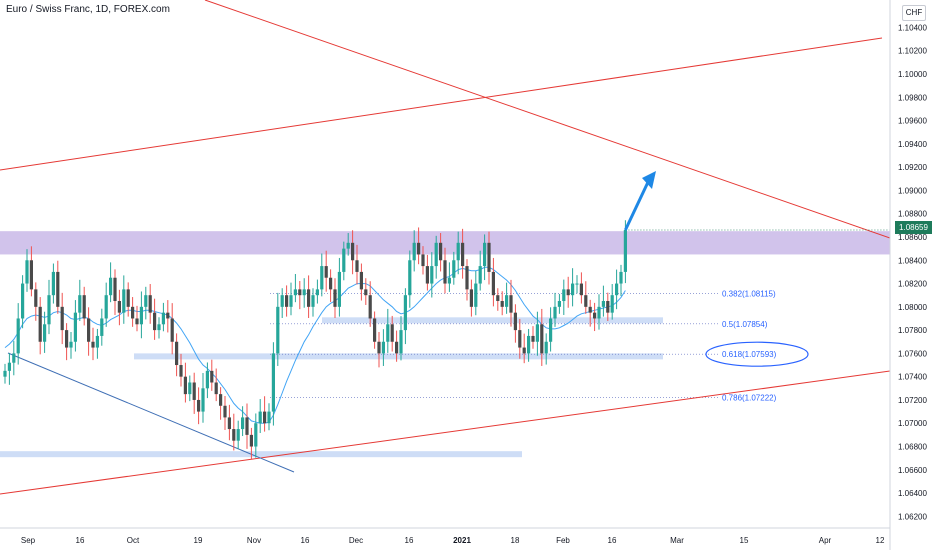 Image resolution: width=932 pixels, height=550 pixels. I want to click on price-tick-label: 1.07600, so click(912, 353).